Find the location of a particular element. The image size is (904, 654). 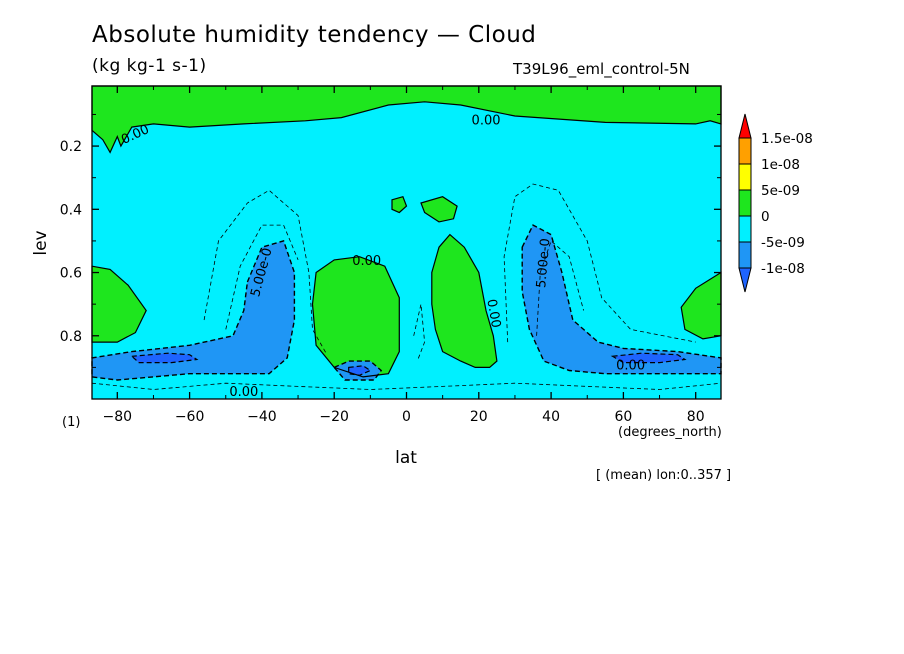

region-upper-positive-band is located at coordinates (406, 119).